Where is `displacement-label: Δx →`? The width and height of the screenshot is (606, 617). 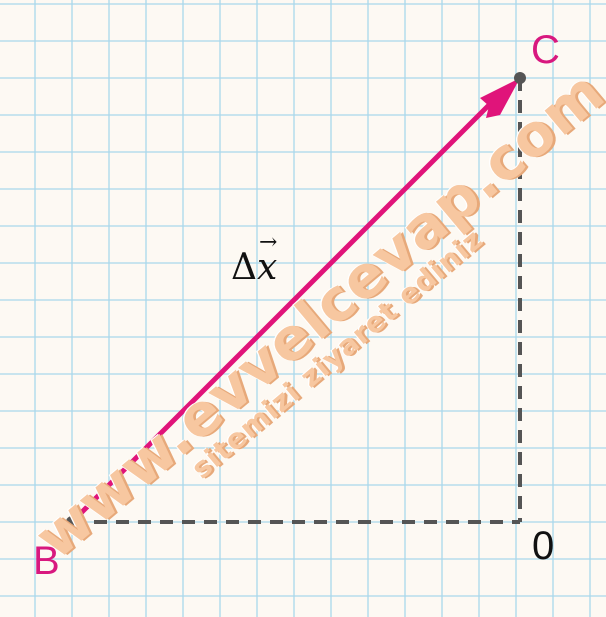
displacement-label: Δx → is located at coordinates (254, 260).